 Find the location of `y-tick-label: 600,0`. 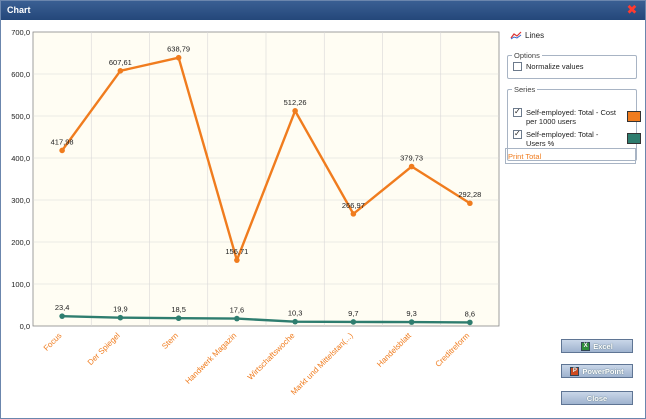

y-tick-label: 600,0 is located at coordinates (20, 74).